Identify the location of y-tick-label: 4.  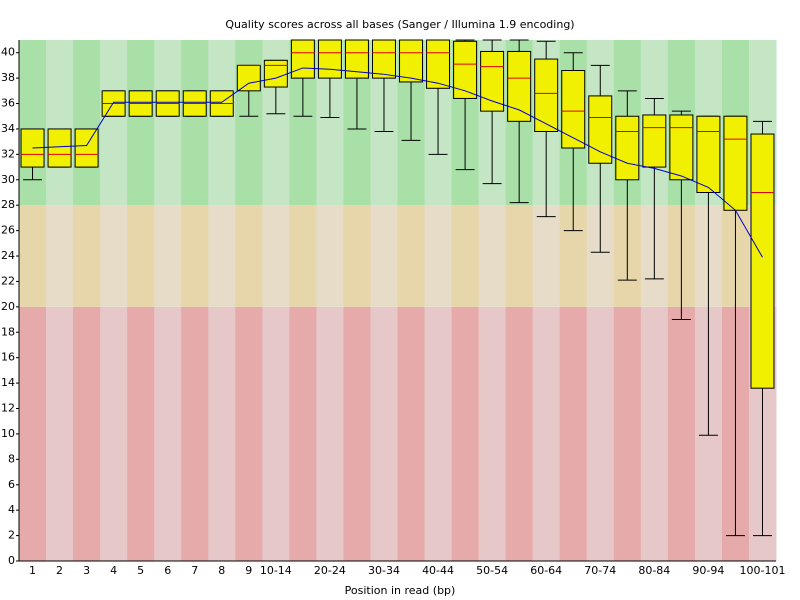
(11, 509).